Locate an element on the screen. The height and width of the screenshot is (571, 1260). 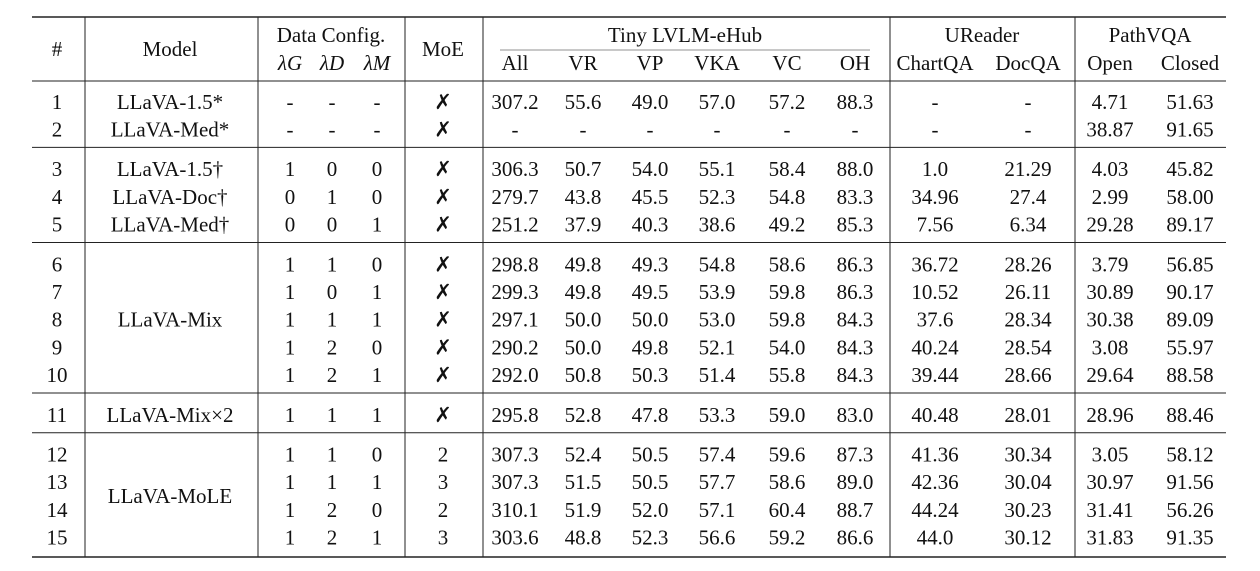
table-cell: 37.9 is located at coordinates (583, 225).